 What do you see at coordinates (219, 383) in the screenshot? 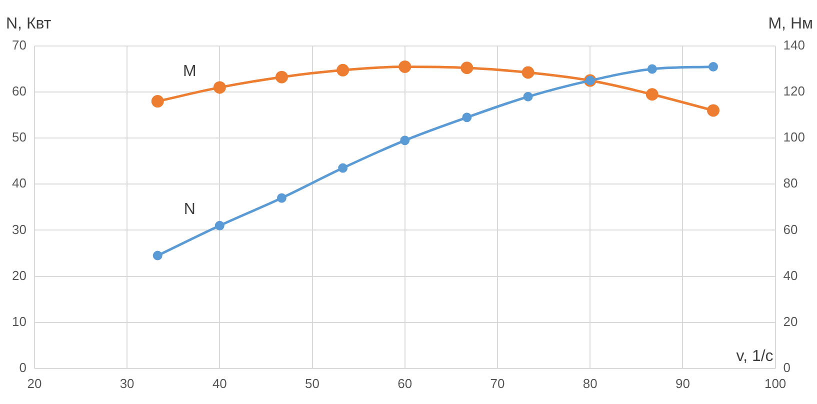
I see `x-tick-label: 40` at bounding box center [219, 383].